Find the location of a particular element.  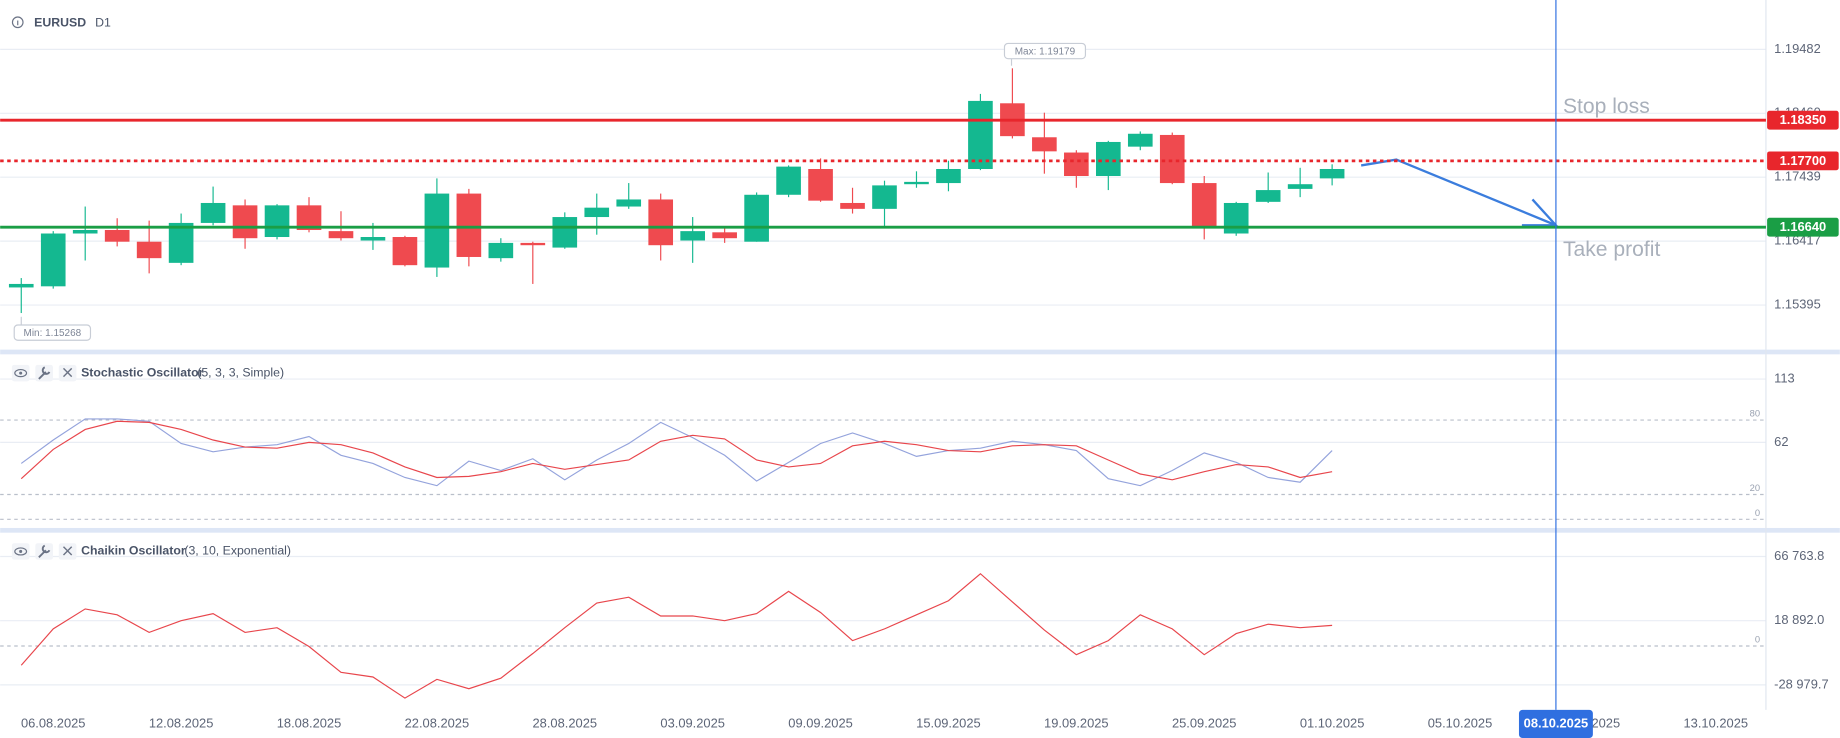

x-tick-label: 22.08.2025 is located at coordinates (437, 722).